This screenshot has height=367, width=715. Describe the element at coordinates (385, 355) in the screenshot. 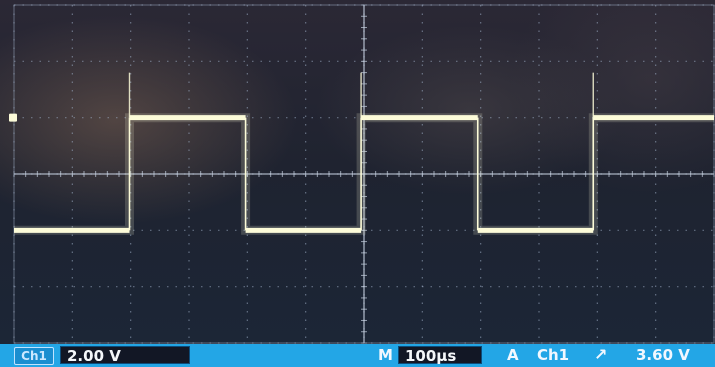

I see `main-timebase-label: M` at that location.